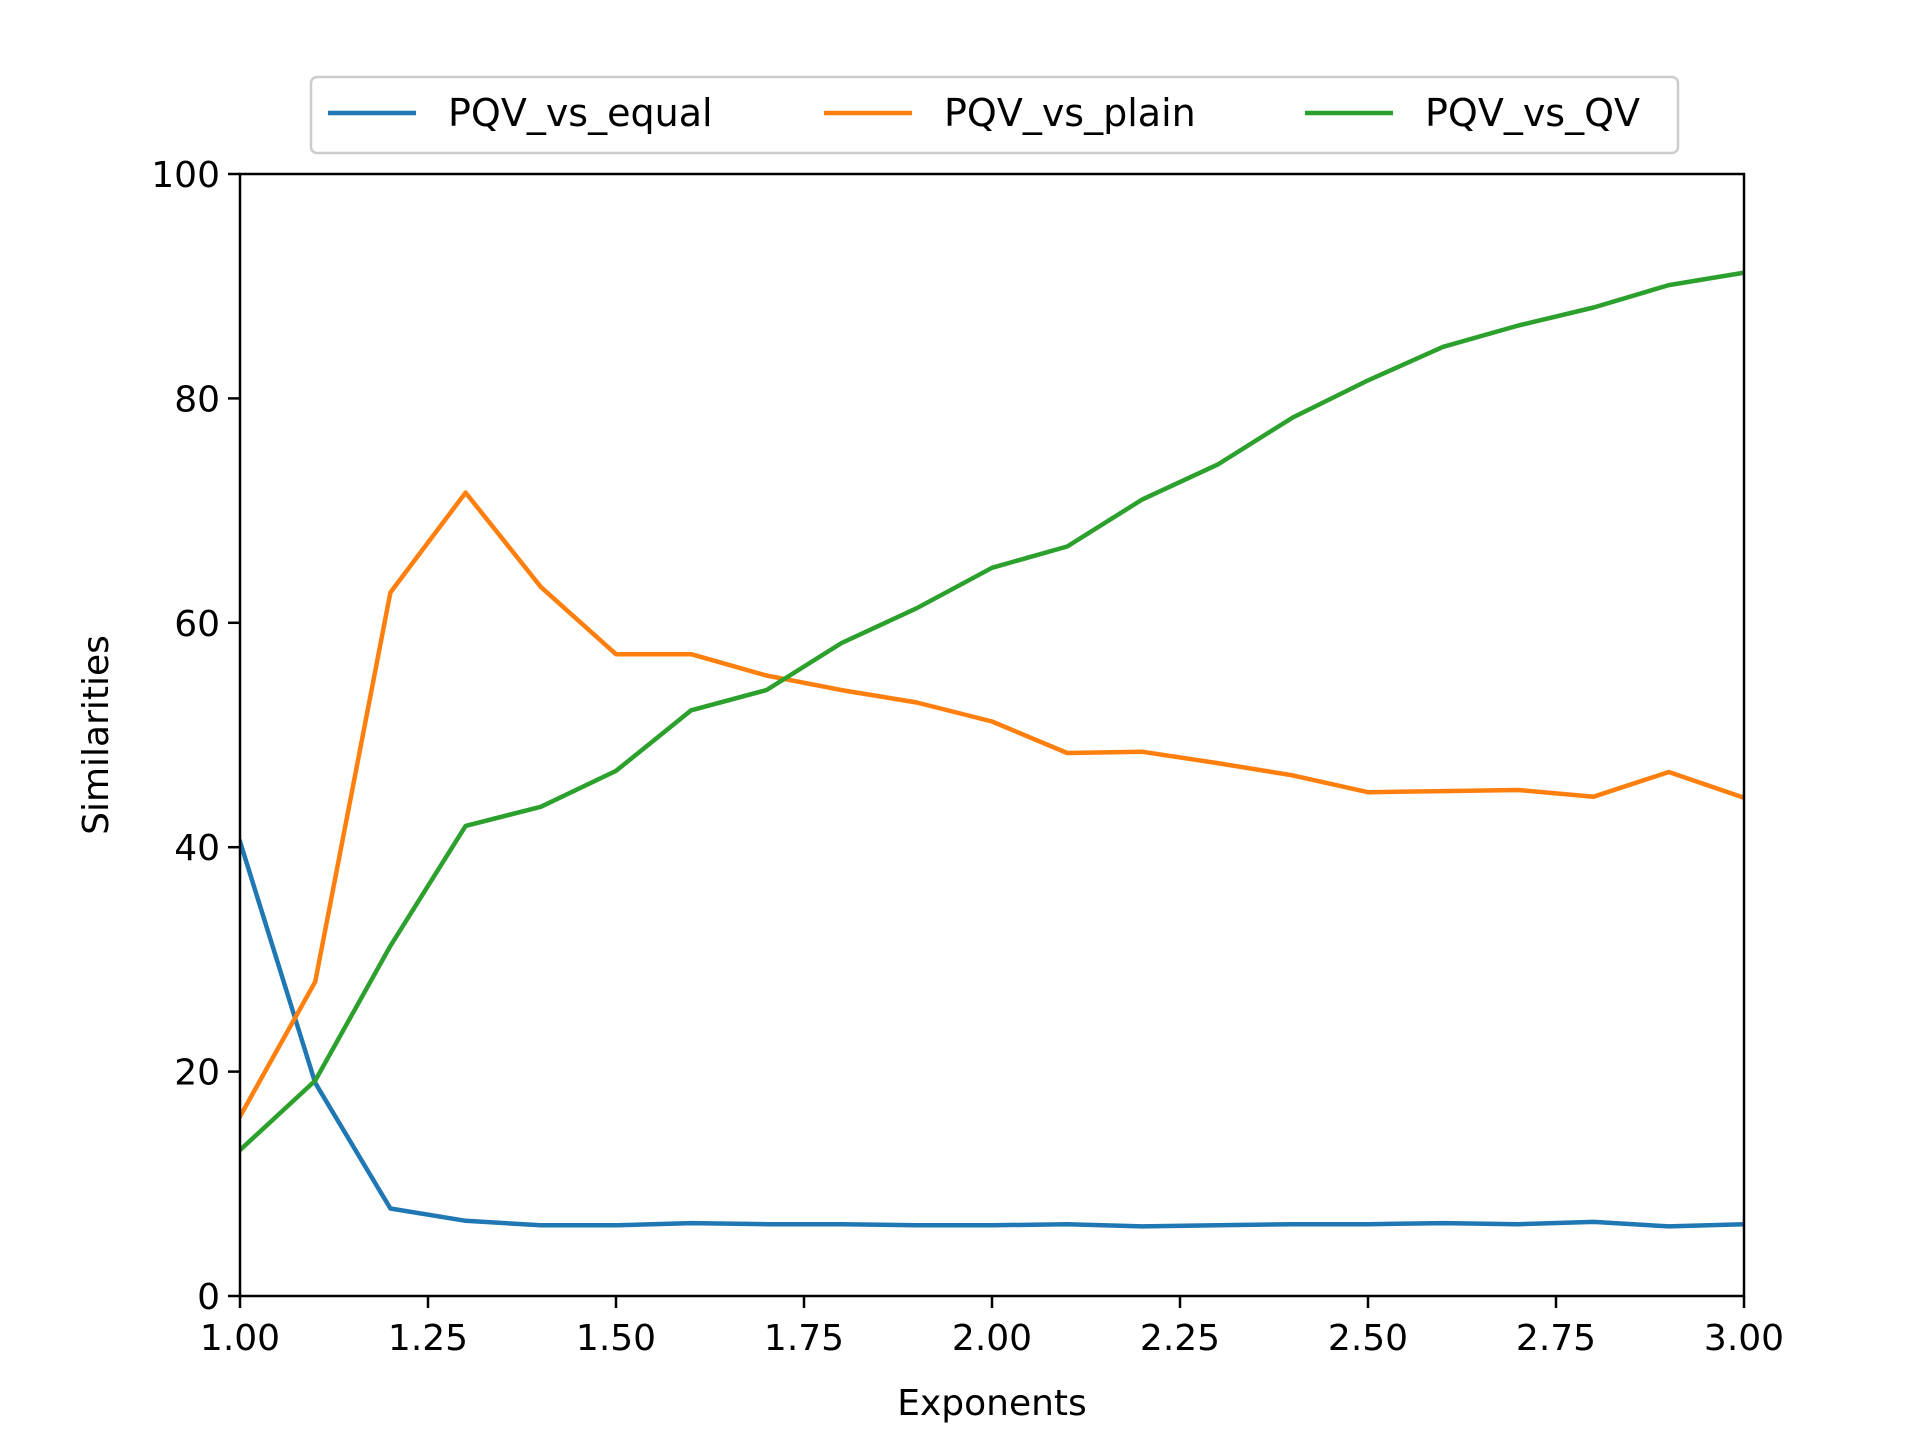  What do you see at coordinates (197, 624) in the screenshot?
I see `y-tick-label: 60` at bounding box center [197, 624].